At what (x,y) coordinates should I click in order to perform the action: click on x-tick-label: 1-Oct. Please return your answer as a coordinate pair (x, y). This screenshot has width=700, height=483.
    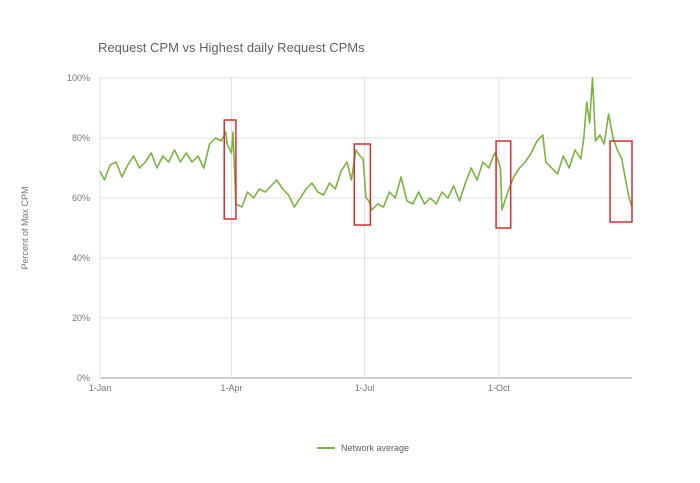
    Looking at the image, I should click on (499, 388).